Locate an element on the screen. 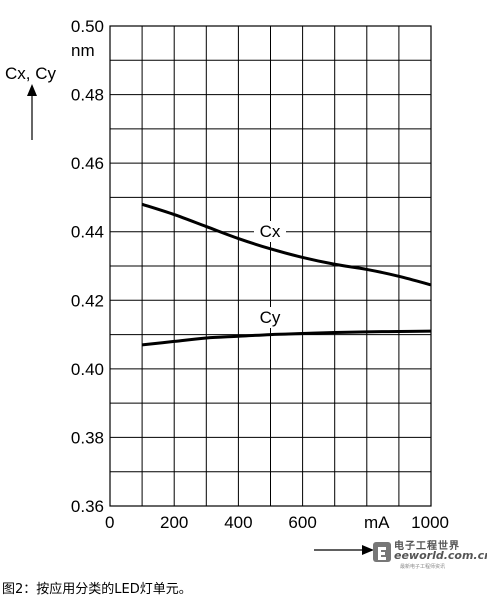 This screenshot has width=487, height=601. y-axis-arrow is located at coordinates (32, 112).